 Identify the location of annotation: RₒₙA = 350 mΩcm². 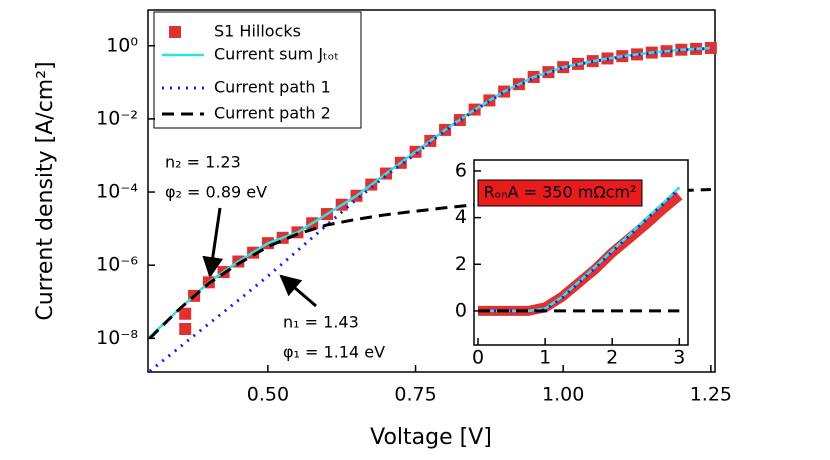
(560, 192).